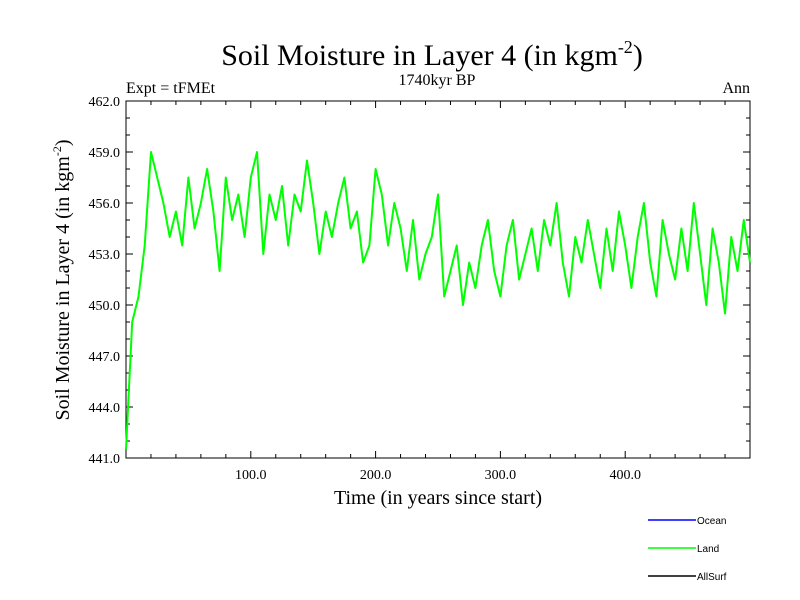 This screenshot has height=600, width=800. I want to click on subtitle-left: Expt = tFMEt, so click(171, 88).